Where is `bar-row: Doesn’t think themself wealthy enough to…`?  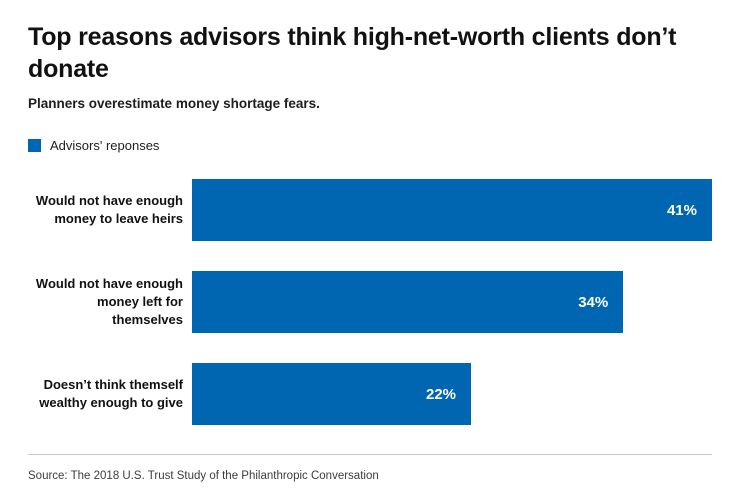 bar-row: Doesn’t think themself wealthy enough to… is located at coordinates (370, 394).